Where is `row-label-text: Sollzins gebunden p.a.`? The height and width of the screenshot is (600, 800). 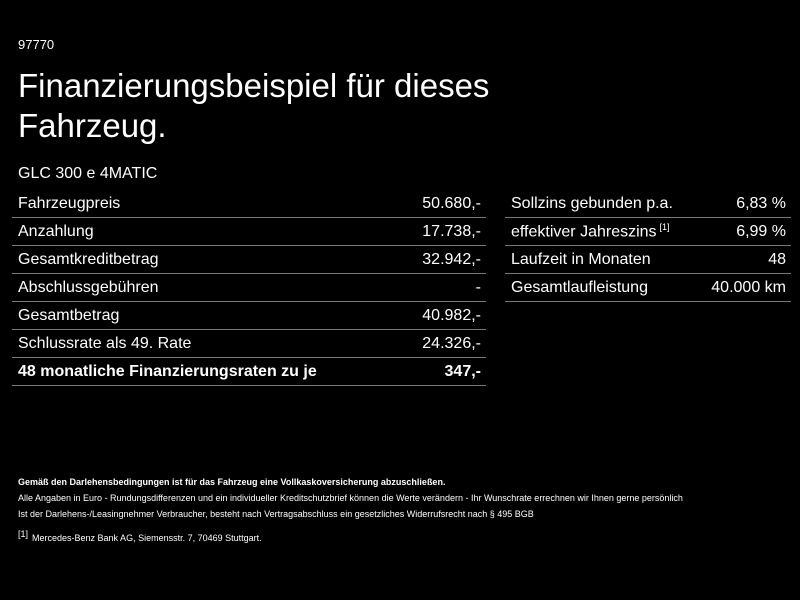
row-label-text: Sollzins gebunden p.a. is located at coordinates (592, 203).